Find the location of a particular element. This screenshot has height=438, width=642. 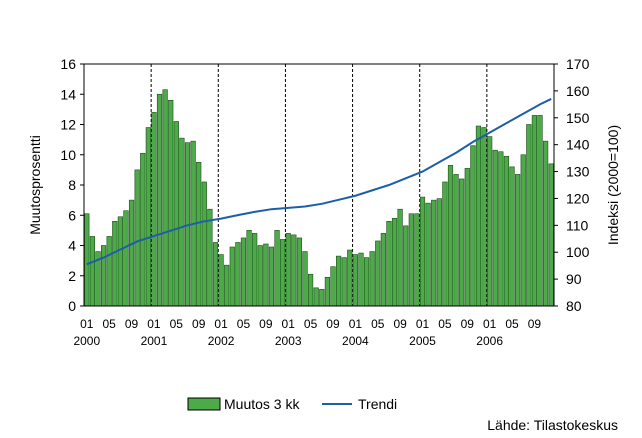

left-tick-label: 14 is located at coordinates (68, 94).